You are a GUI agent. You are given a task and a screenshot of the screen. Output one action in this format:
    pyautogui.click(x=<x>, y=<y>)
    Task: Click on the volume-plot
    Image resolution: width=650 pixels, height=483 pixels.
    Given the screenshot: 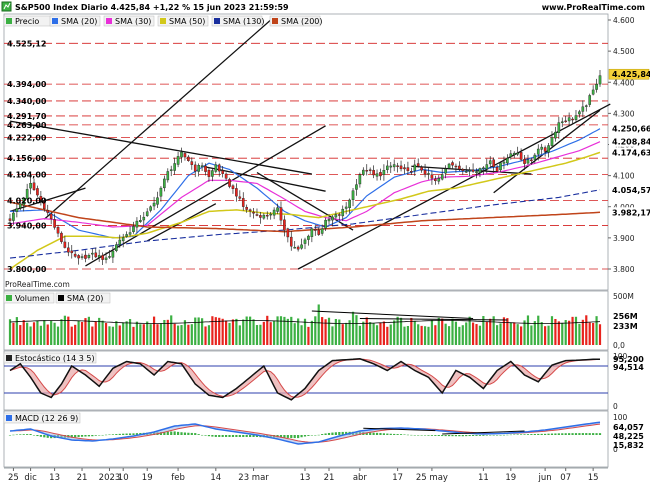 What is the action you would take?
    pyautogui.click(x=302, y=318)
    